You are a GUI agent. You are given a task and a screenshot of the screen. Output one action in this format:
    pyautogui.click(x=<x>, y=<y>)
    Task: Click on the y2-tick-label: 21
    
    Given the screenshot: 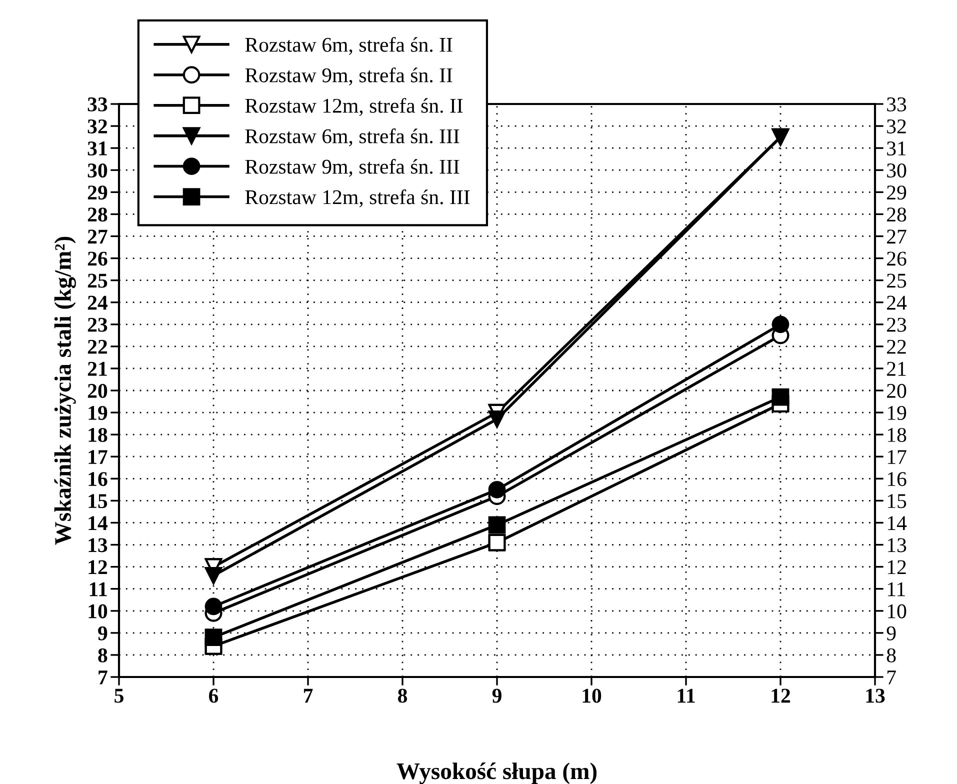 What is the action you would take?
    pyautogui.click(x=896, y=369)
    